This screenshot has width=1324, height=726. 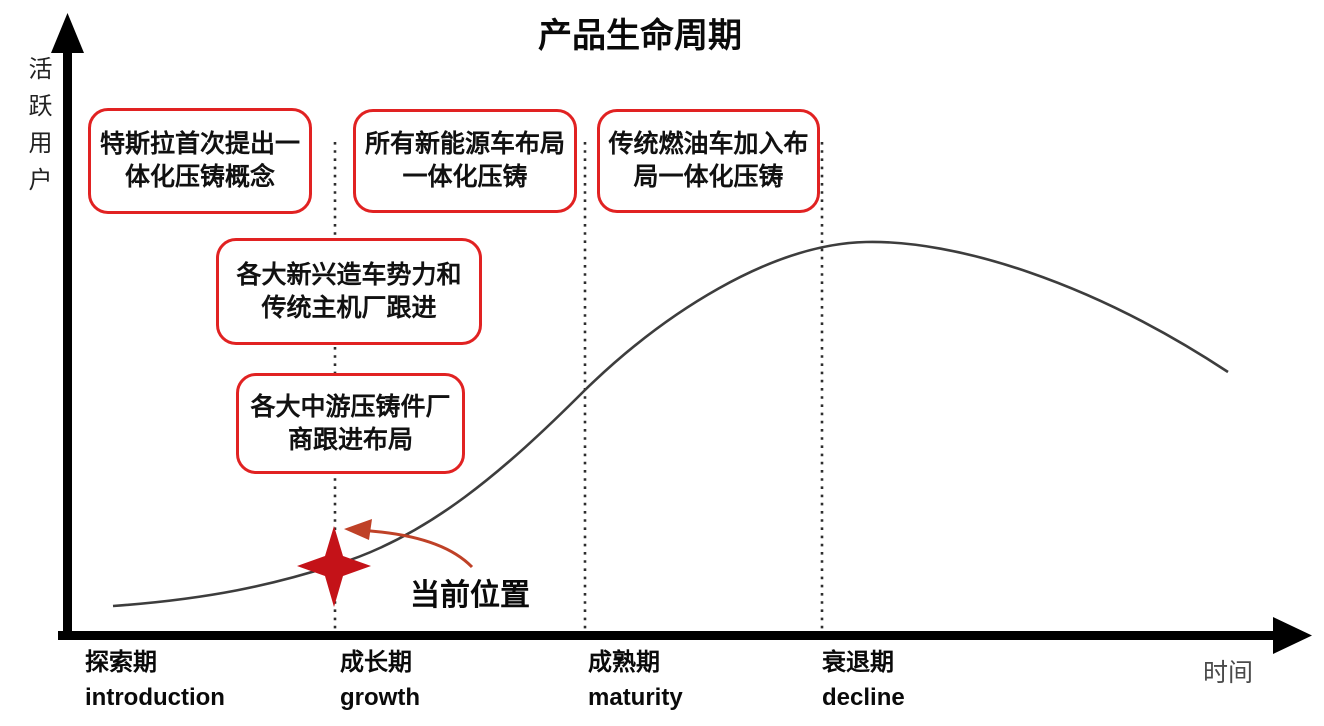 What do you see at coordinates (624, 662) in the screenshot?
I see `phase-label-zh: 成熟期` at bounding box center [624, 662].